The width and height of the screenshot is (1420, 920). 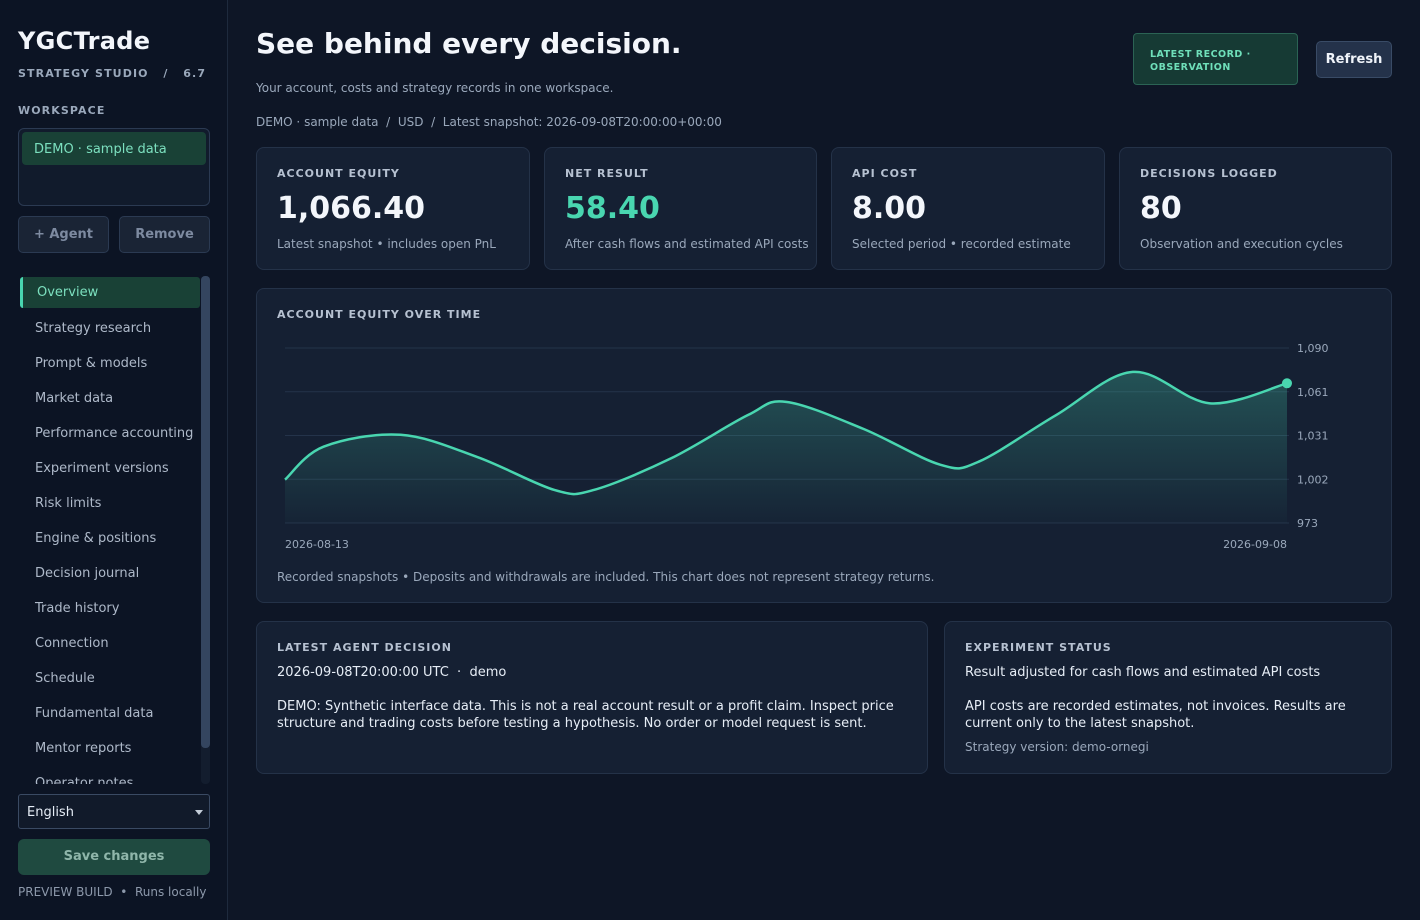 I want to click on workspace-label: WORKSPACE, so click(x=62, y=110).